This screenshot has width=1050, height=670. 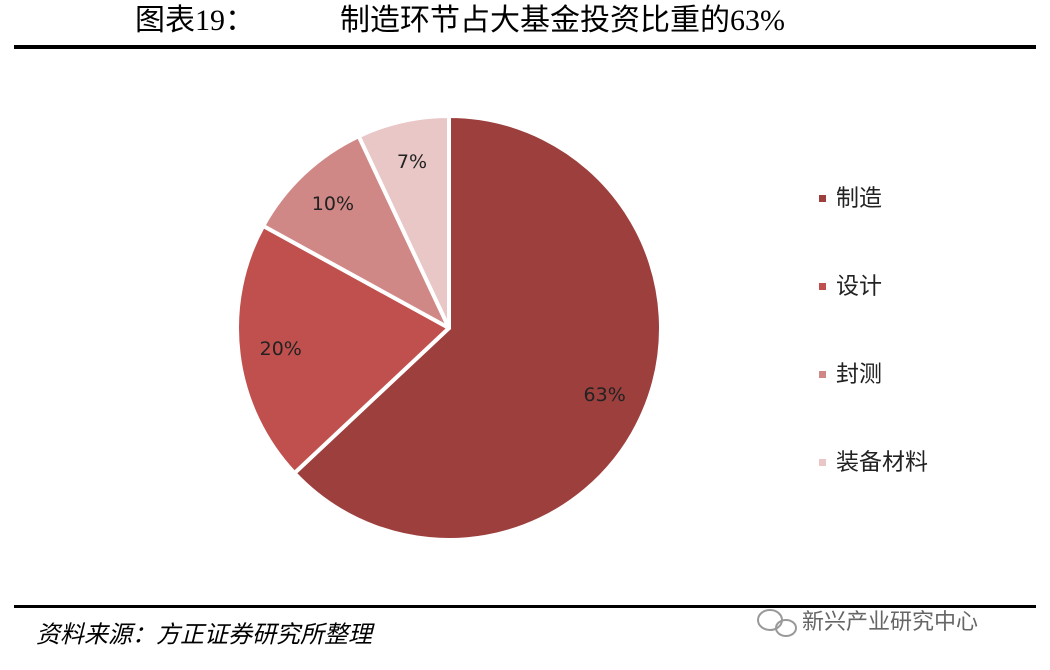 I want to click on legend-label: 设计, so click(x=859, y=287).